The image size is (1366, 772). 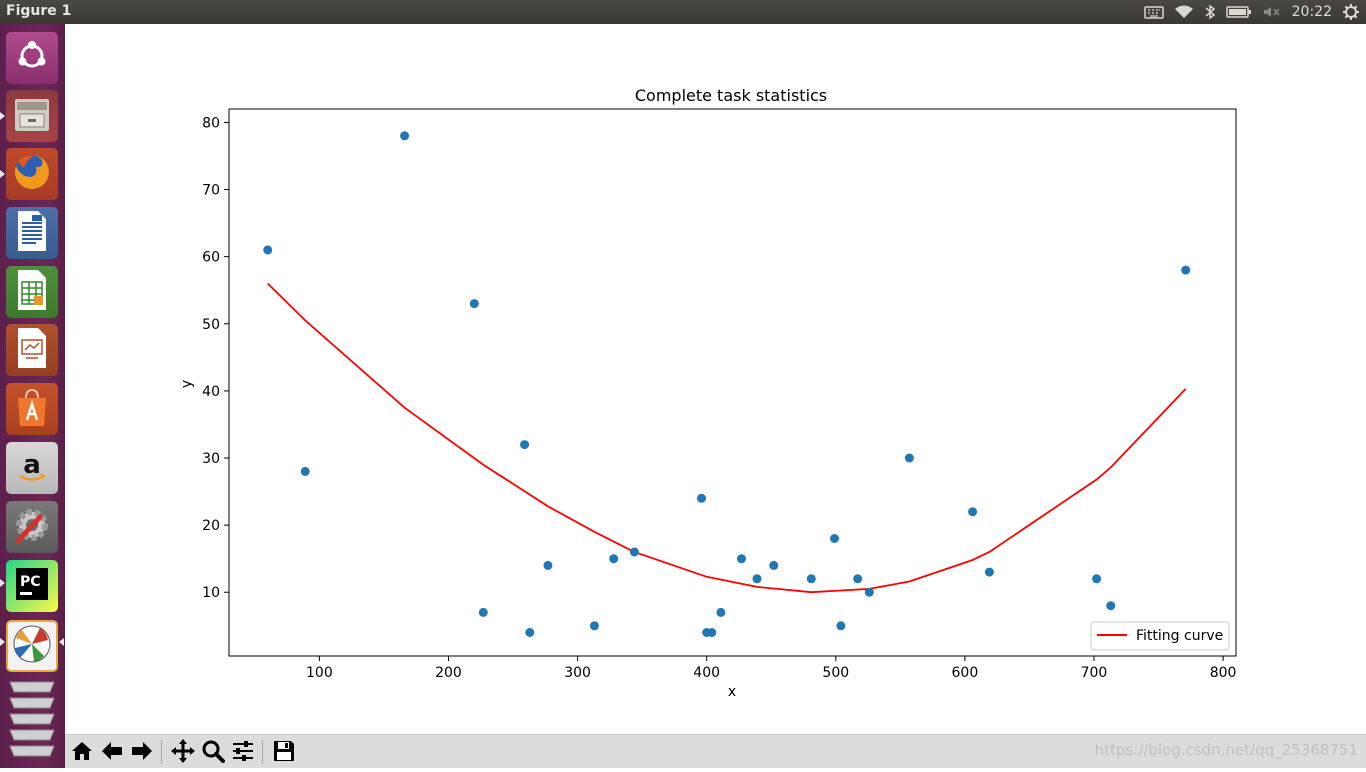 What do you see at coordinates (577, 673) in the screenshot?
I see `x-tick-label: 300` at bounding box center [577, 673].